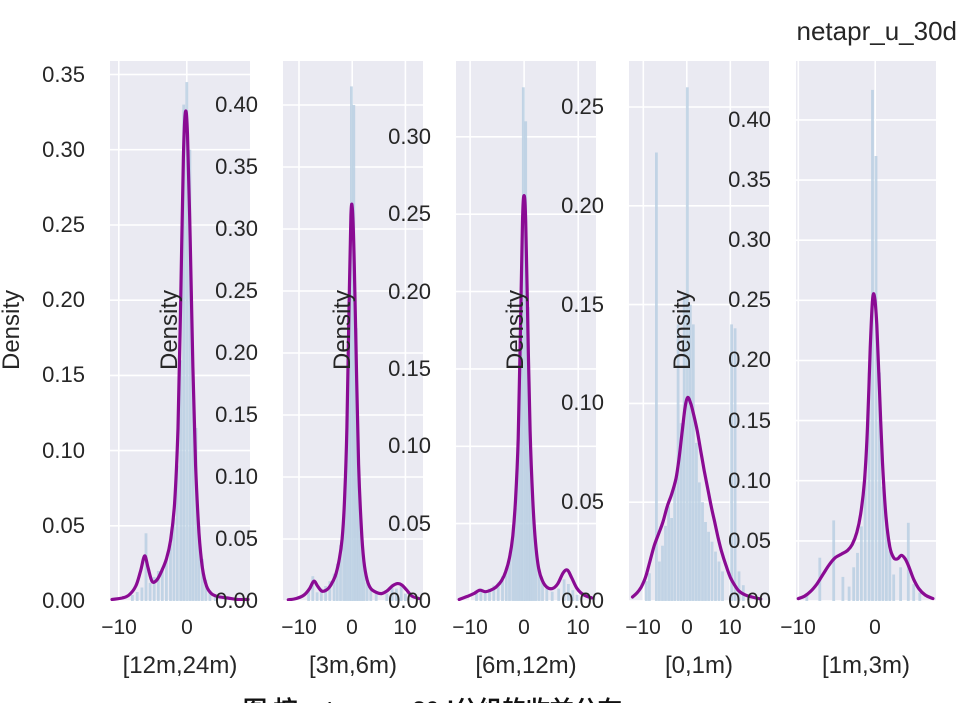 This screenshot has width=967, height=703. I want to click on facet-chart-[3m,6m), so click(353, 331).